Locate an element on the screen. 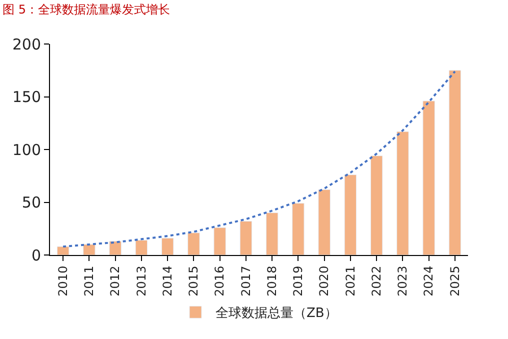  x-tick-label: 2021 is located at coordinates (350, 281).